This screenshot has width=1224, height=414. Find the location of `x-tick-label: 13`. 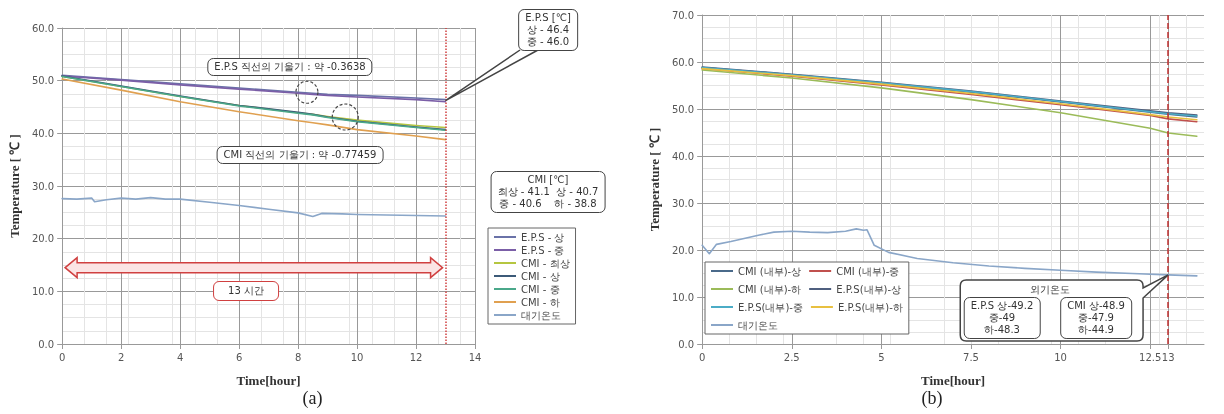

x-tick-label: 13 is located at coordinates (1168, 357).